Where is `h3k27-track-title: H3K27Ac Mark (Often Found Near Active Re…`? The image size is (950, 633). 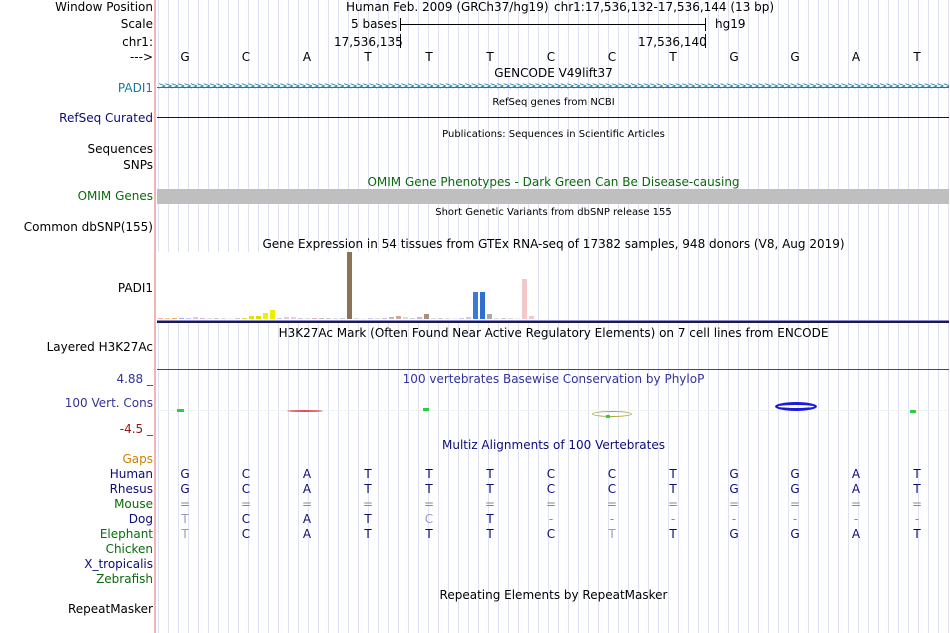 h3k27-track-title: H3K27Ac Mark (Often Found Near Active Re… is located at coordinates (553, 333).